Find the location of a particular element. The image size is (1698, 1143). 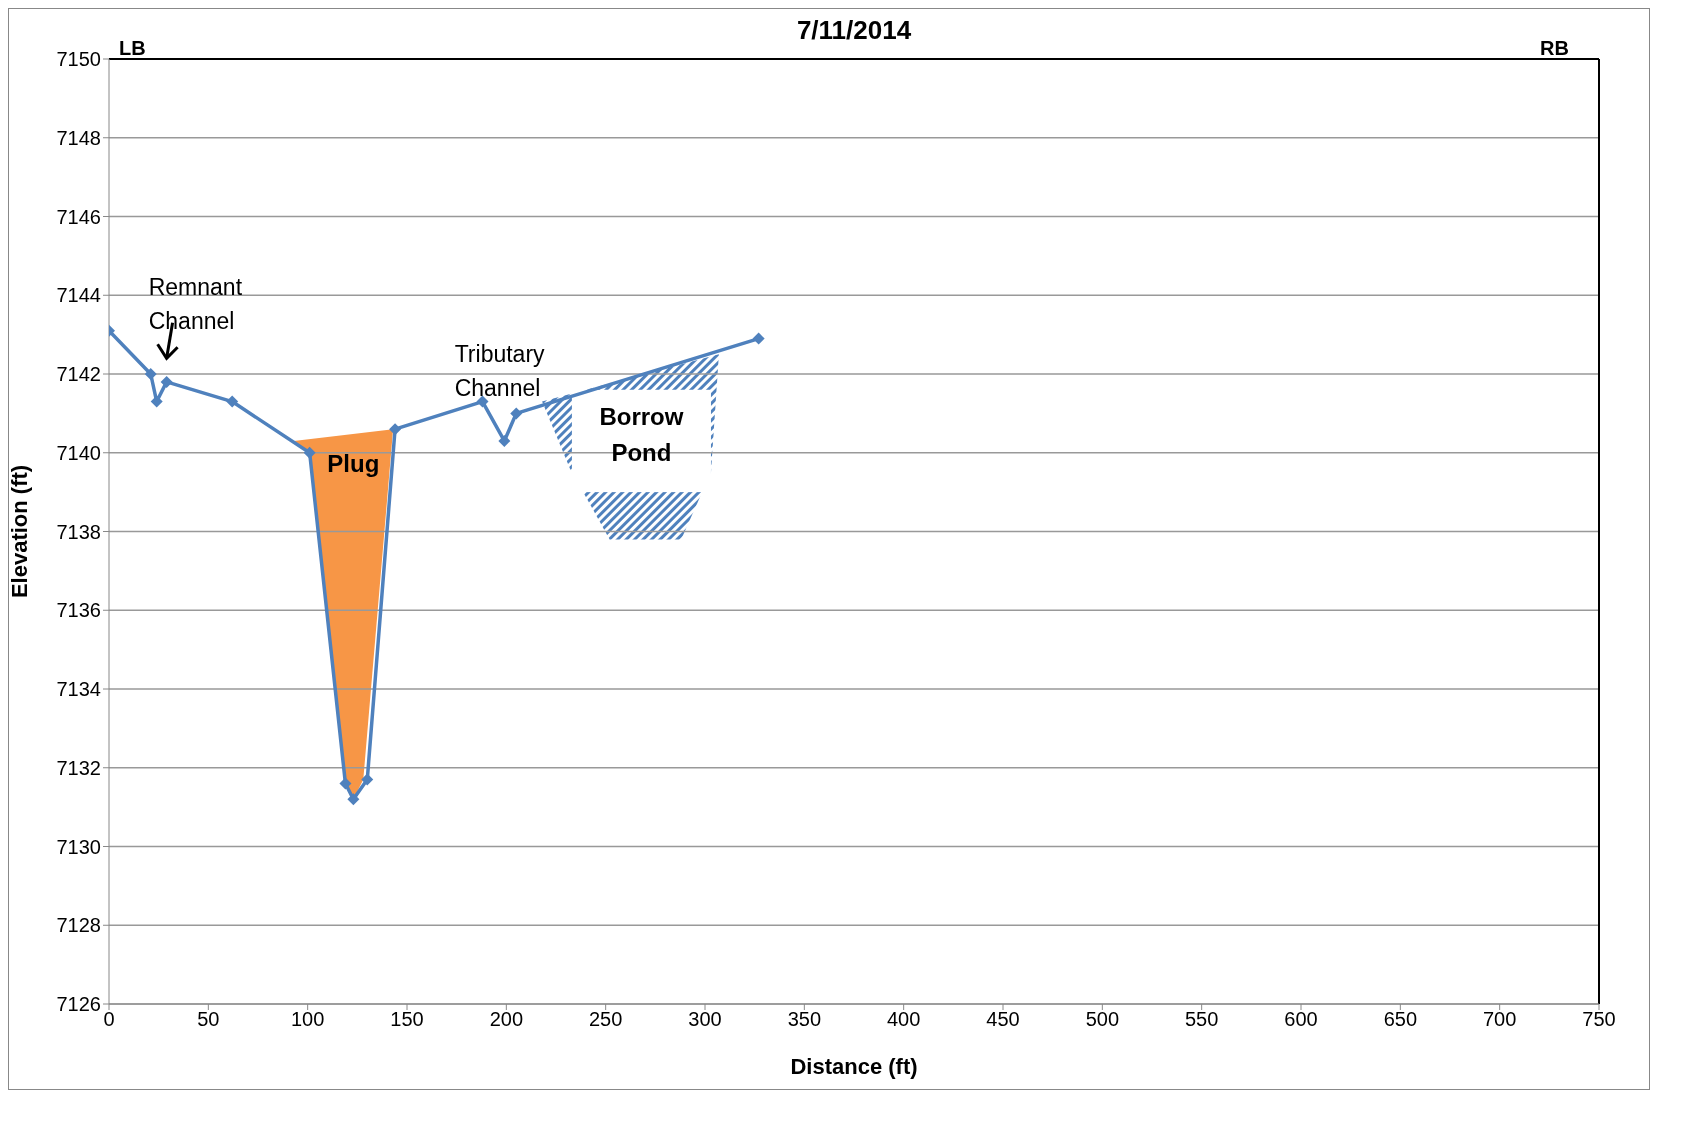

y-tick-label: 7126 is located at coordinates (78, 1004).